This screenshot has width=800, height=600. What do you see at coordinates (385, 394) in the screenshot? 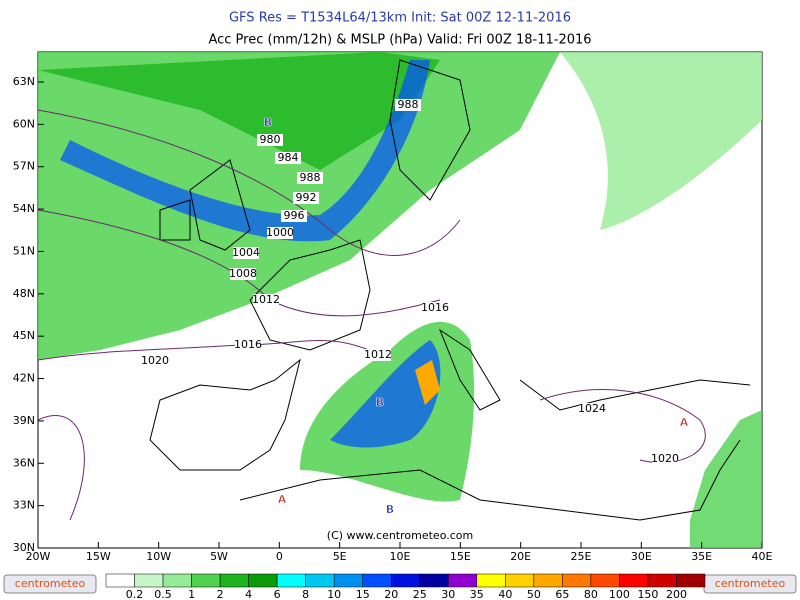
I see `precip-core` at bounding box center [385, 394].